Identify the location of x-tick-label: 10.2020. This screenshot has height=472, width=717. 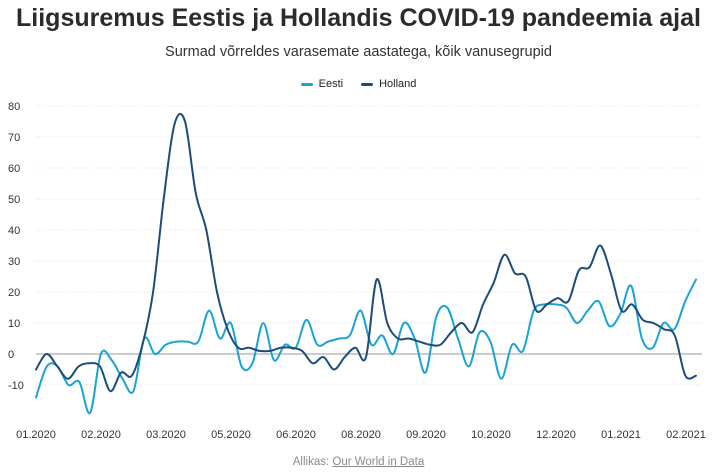
(491, 435).